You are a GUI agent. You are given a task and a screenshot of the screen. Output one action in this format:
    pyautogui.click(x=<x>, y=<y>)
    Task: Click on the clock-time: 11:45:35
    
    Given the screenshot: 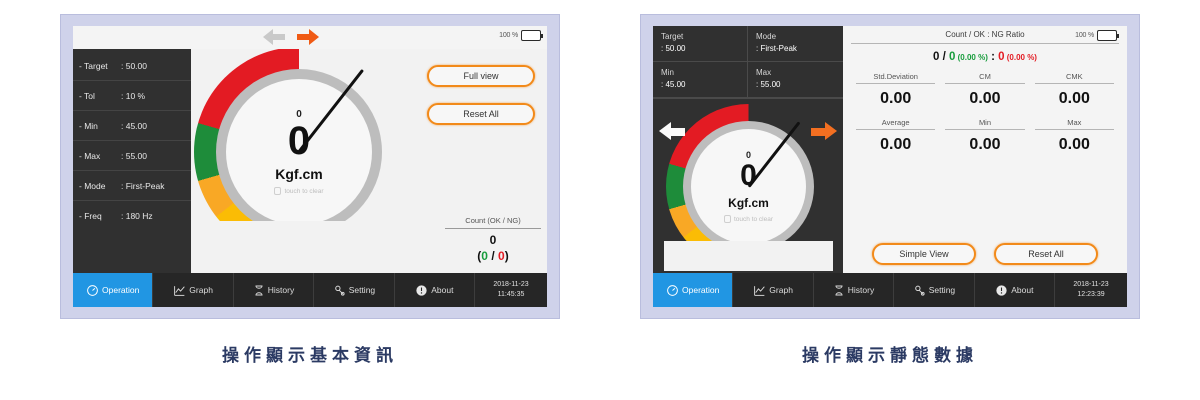 What is the action you would take?
    pyautogui.click(x=511, y=294)
    